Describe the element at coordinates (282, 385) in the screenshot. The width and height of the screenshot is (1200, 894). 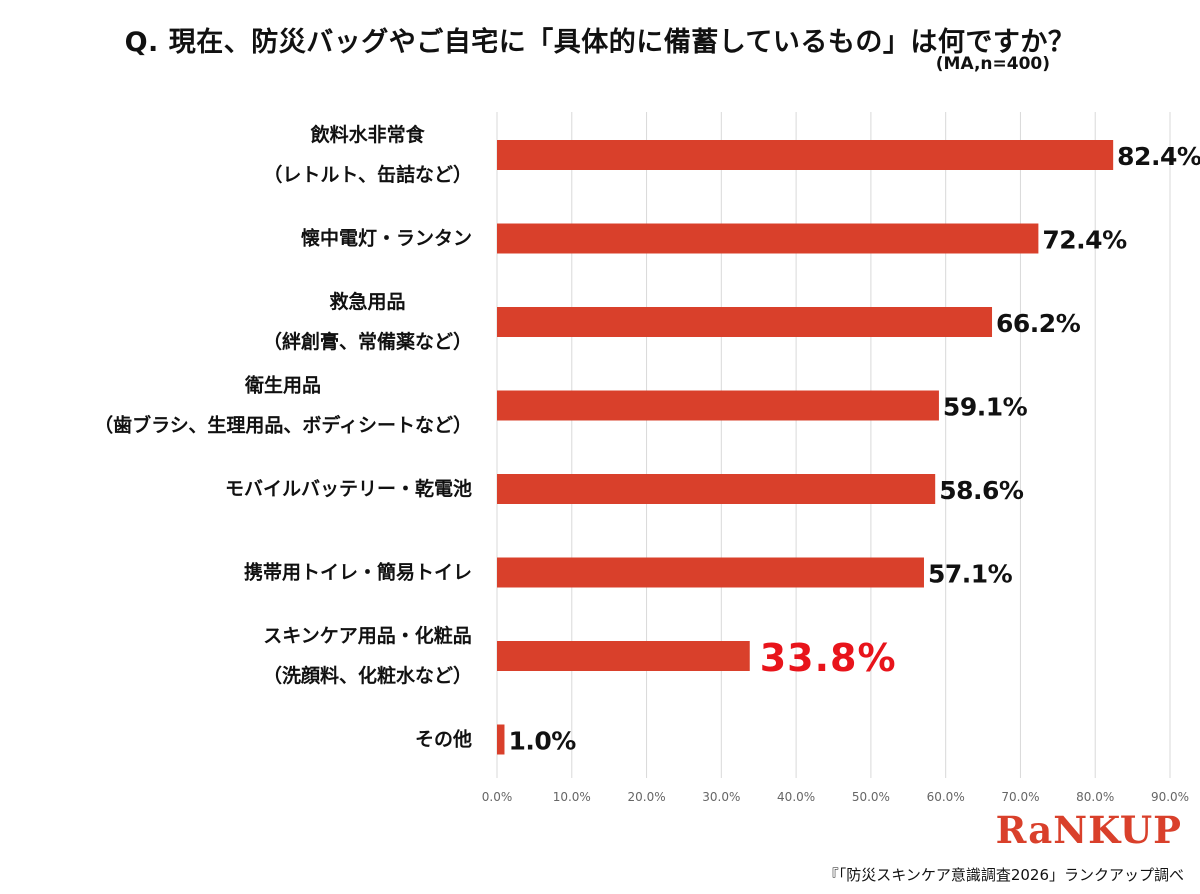
I see `category-label: 衛生用品` at that location.